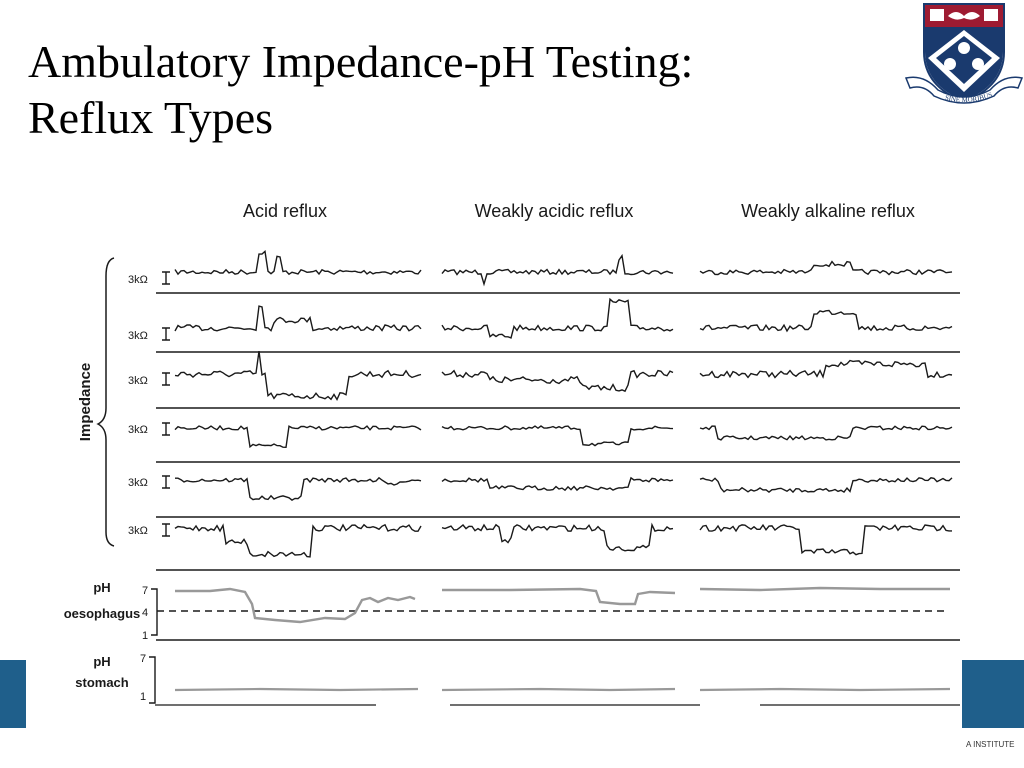 The height and width of the screenshot is (768, 1024). What do you see at coordinates (101, 661) in the screenshot?
I see `ph-stomach-label-line1: pH` at bounding box center [101, 661].